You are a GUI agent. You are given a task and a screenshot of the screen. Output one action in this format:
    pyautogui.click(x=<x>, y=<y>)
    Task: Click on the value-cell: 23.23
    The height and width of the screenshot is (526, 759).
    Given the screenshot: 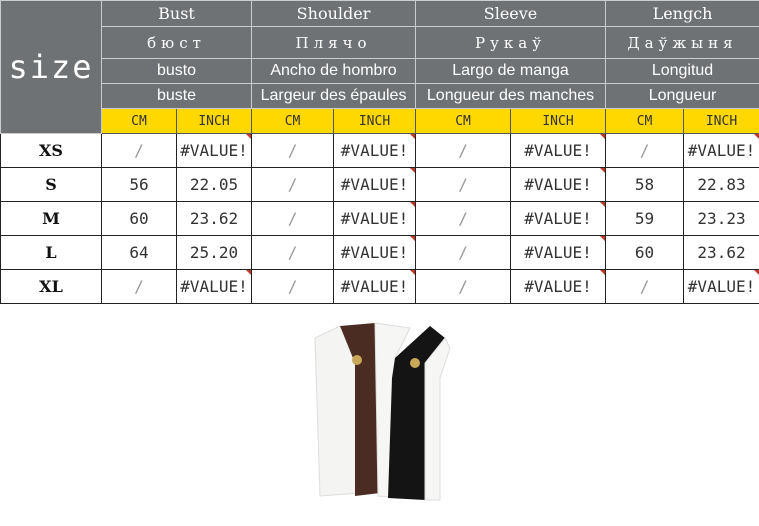 What is the action you would take?
    pyautogui.click(x=721, y=218)
    